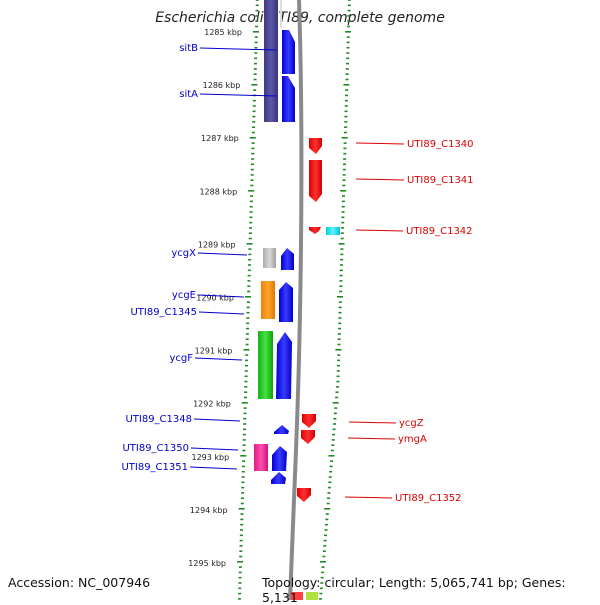 This screenshot has height=605, width=600. What do you see at coordinates (155, 448) in the screenshot?
I see `gene-label-UTI89_C1350: UTI89_C1350` at bounding box center [155, 448].